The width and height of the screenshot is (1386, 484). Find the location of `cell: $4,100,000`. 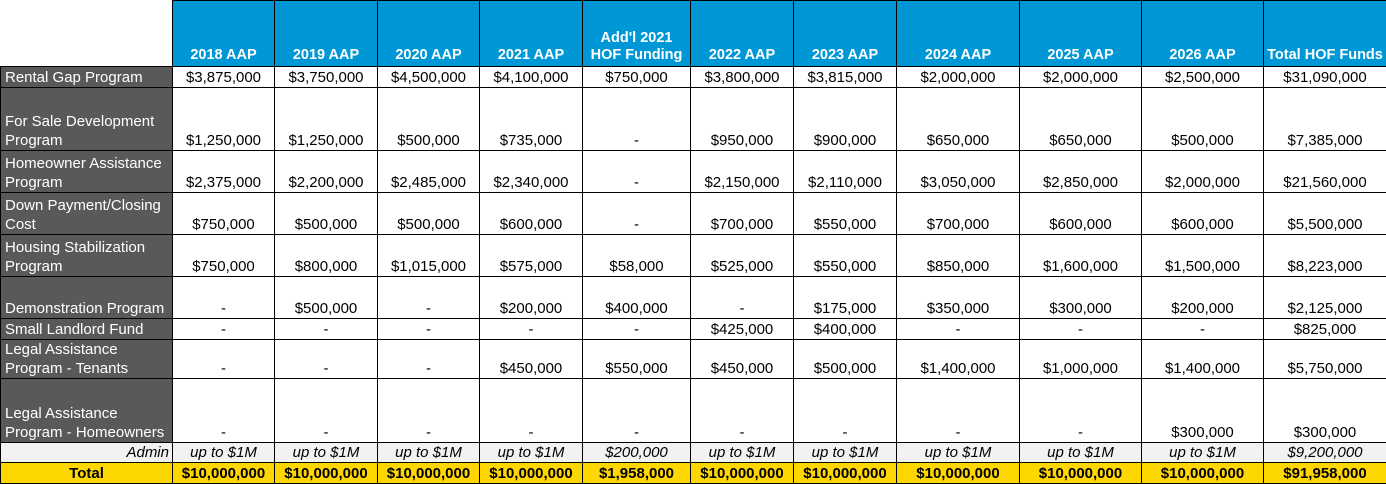

cell: $4,100,000 is located at coordinates (531, 77).